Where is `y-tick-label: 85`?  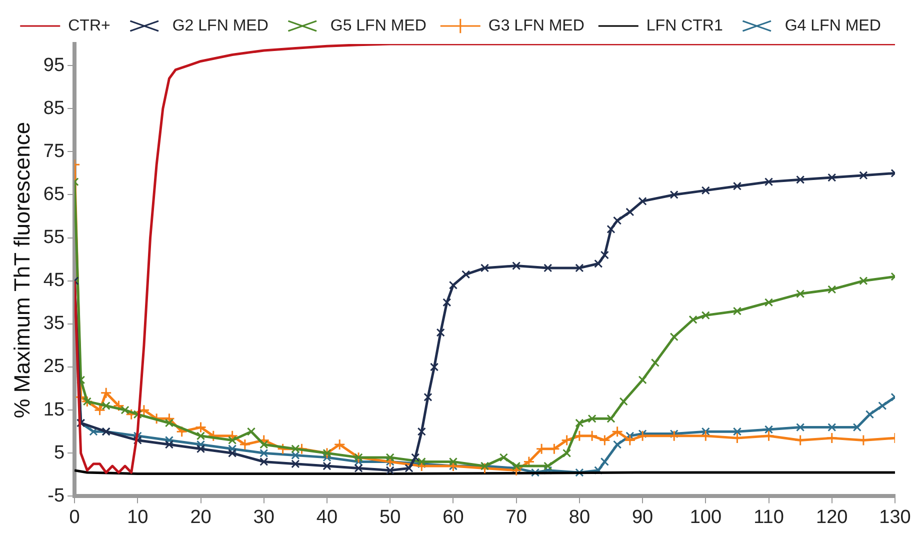 y-tick-label: 85 is located at coordinates (54, 108).